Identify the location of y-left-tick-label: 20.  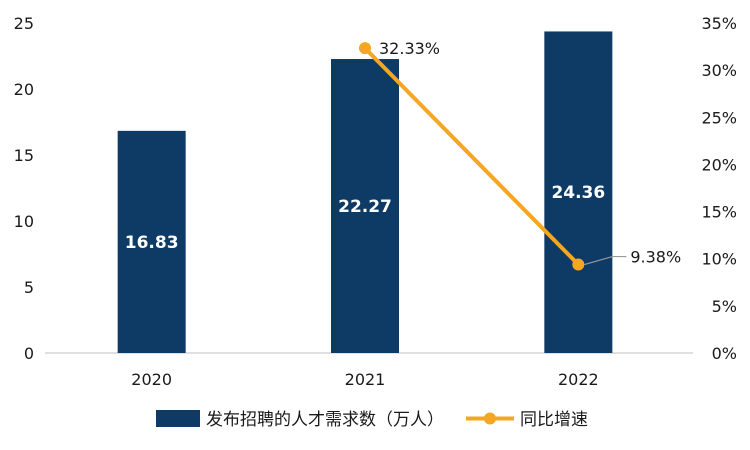
(24, 89).